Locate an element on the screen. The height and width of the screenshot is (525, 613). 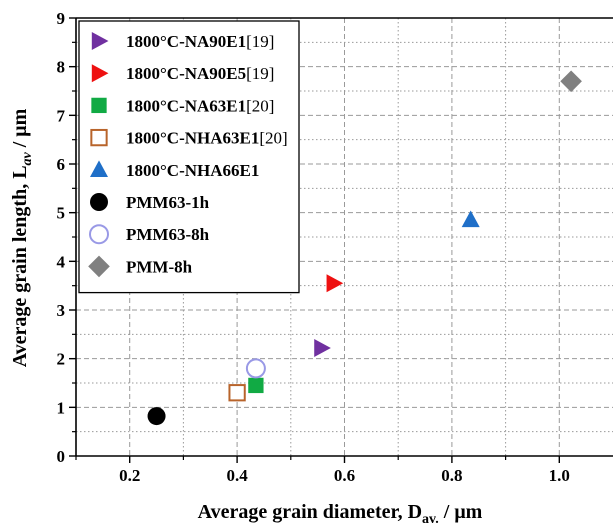
legend-label: 1800°C-NA63E1[20] is located at coordinates (200, 105).